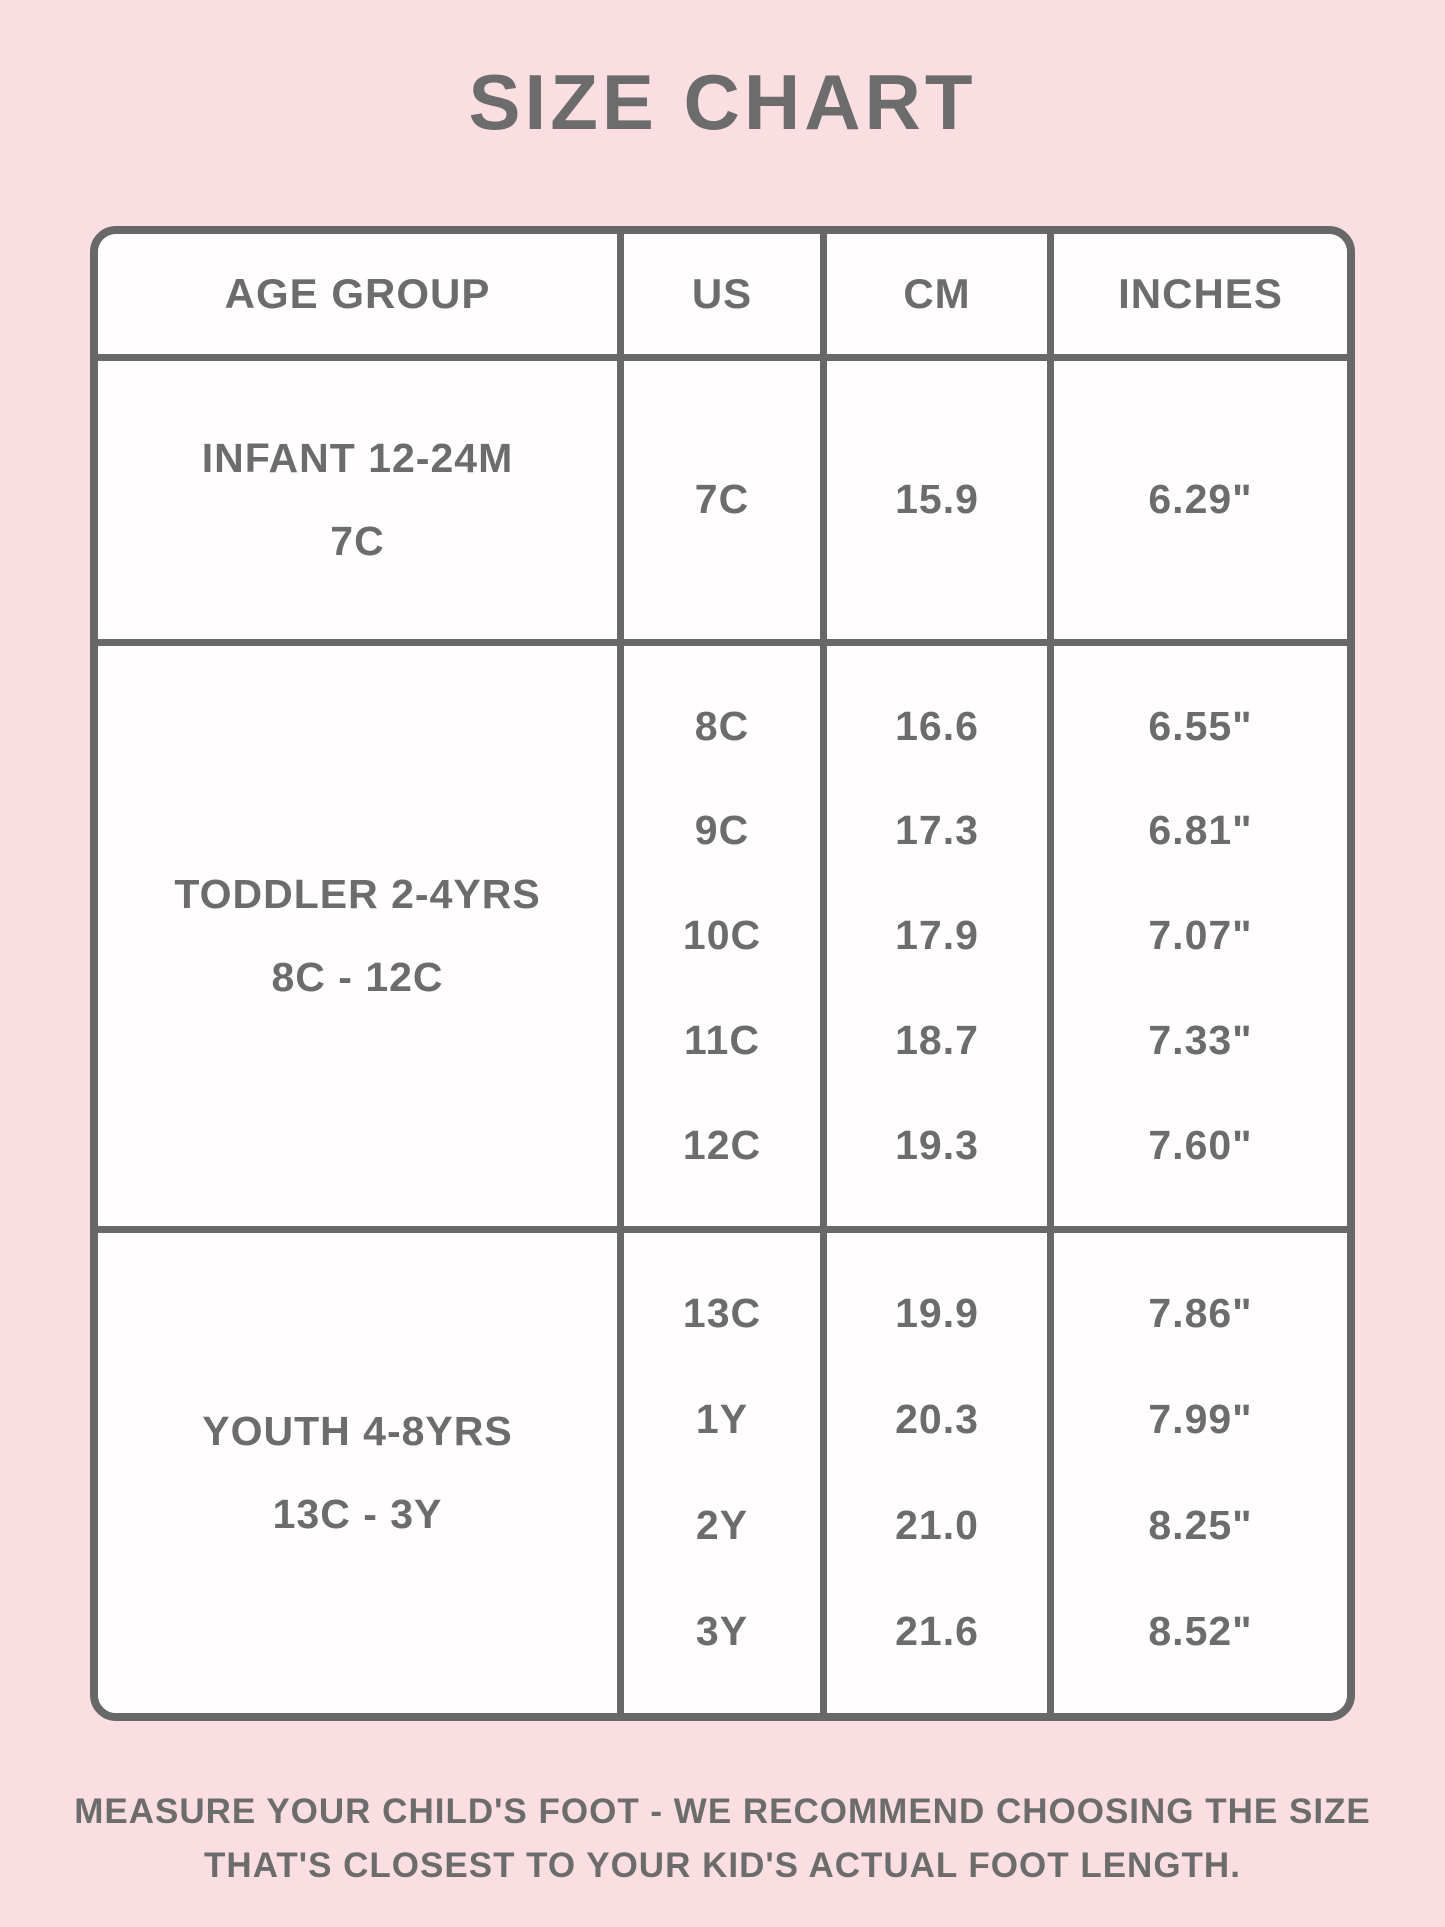 The height and width of the screenshot is (1927, 1445). Describe the element at coordinates (357, 935) in the screenshot. I see `age-group-cell: TODDLER 2-4YRS 8C - 12C` at that location.